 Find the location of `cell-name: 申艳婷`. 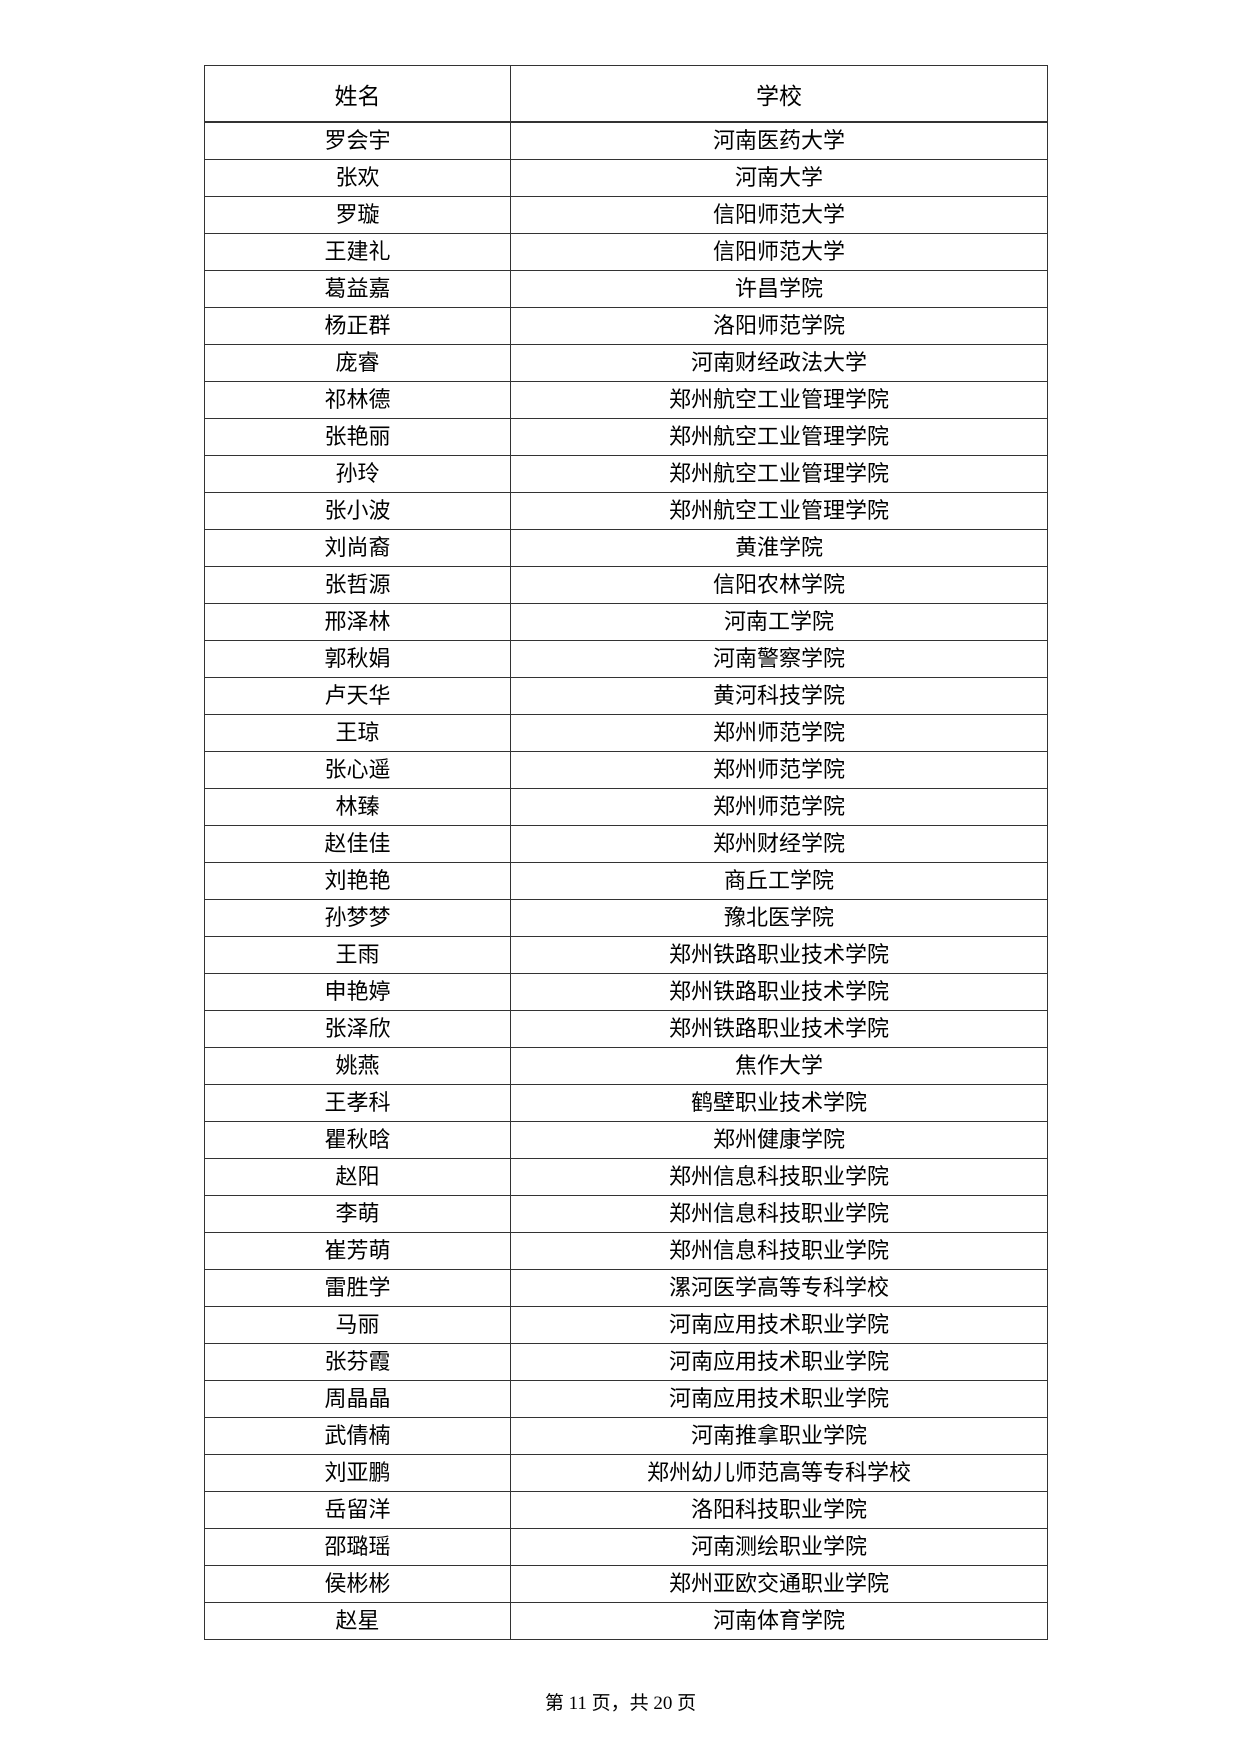

cell-name: 申艳婷 is located at coordinates (357, 992).